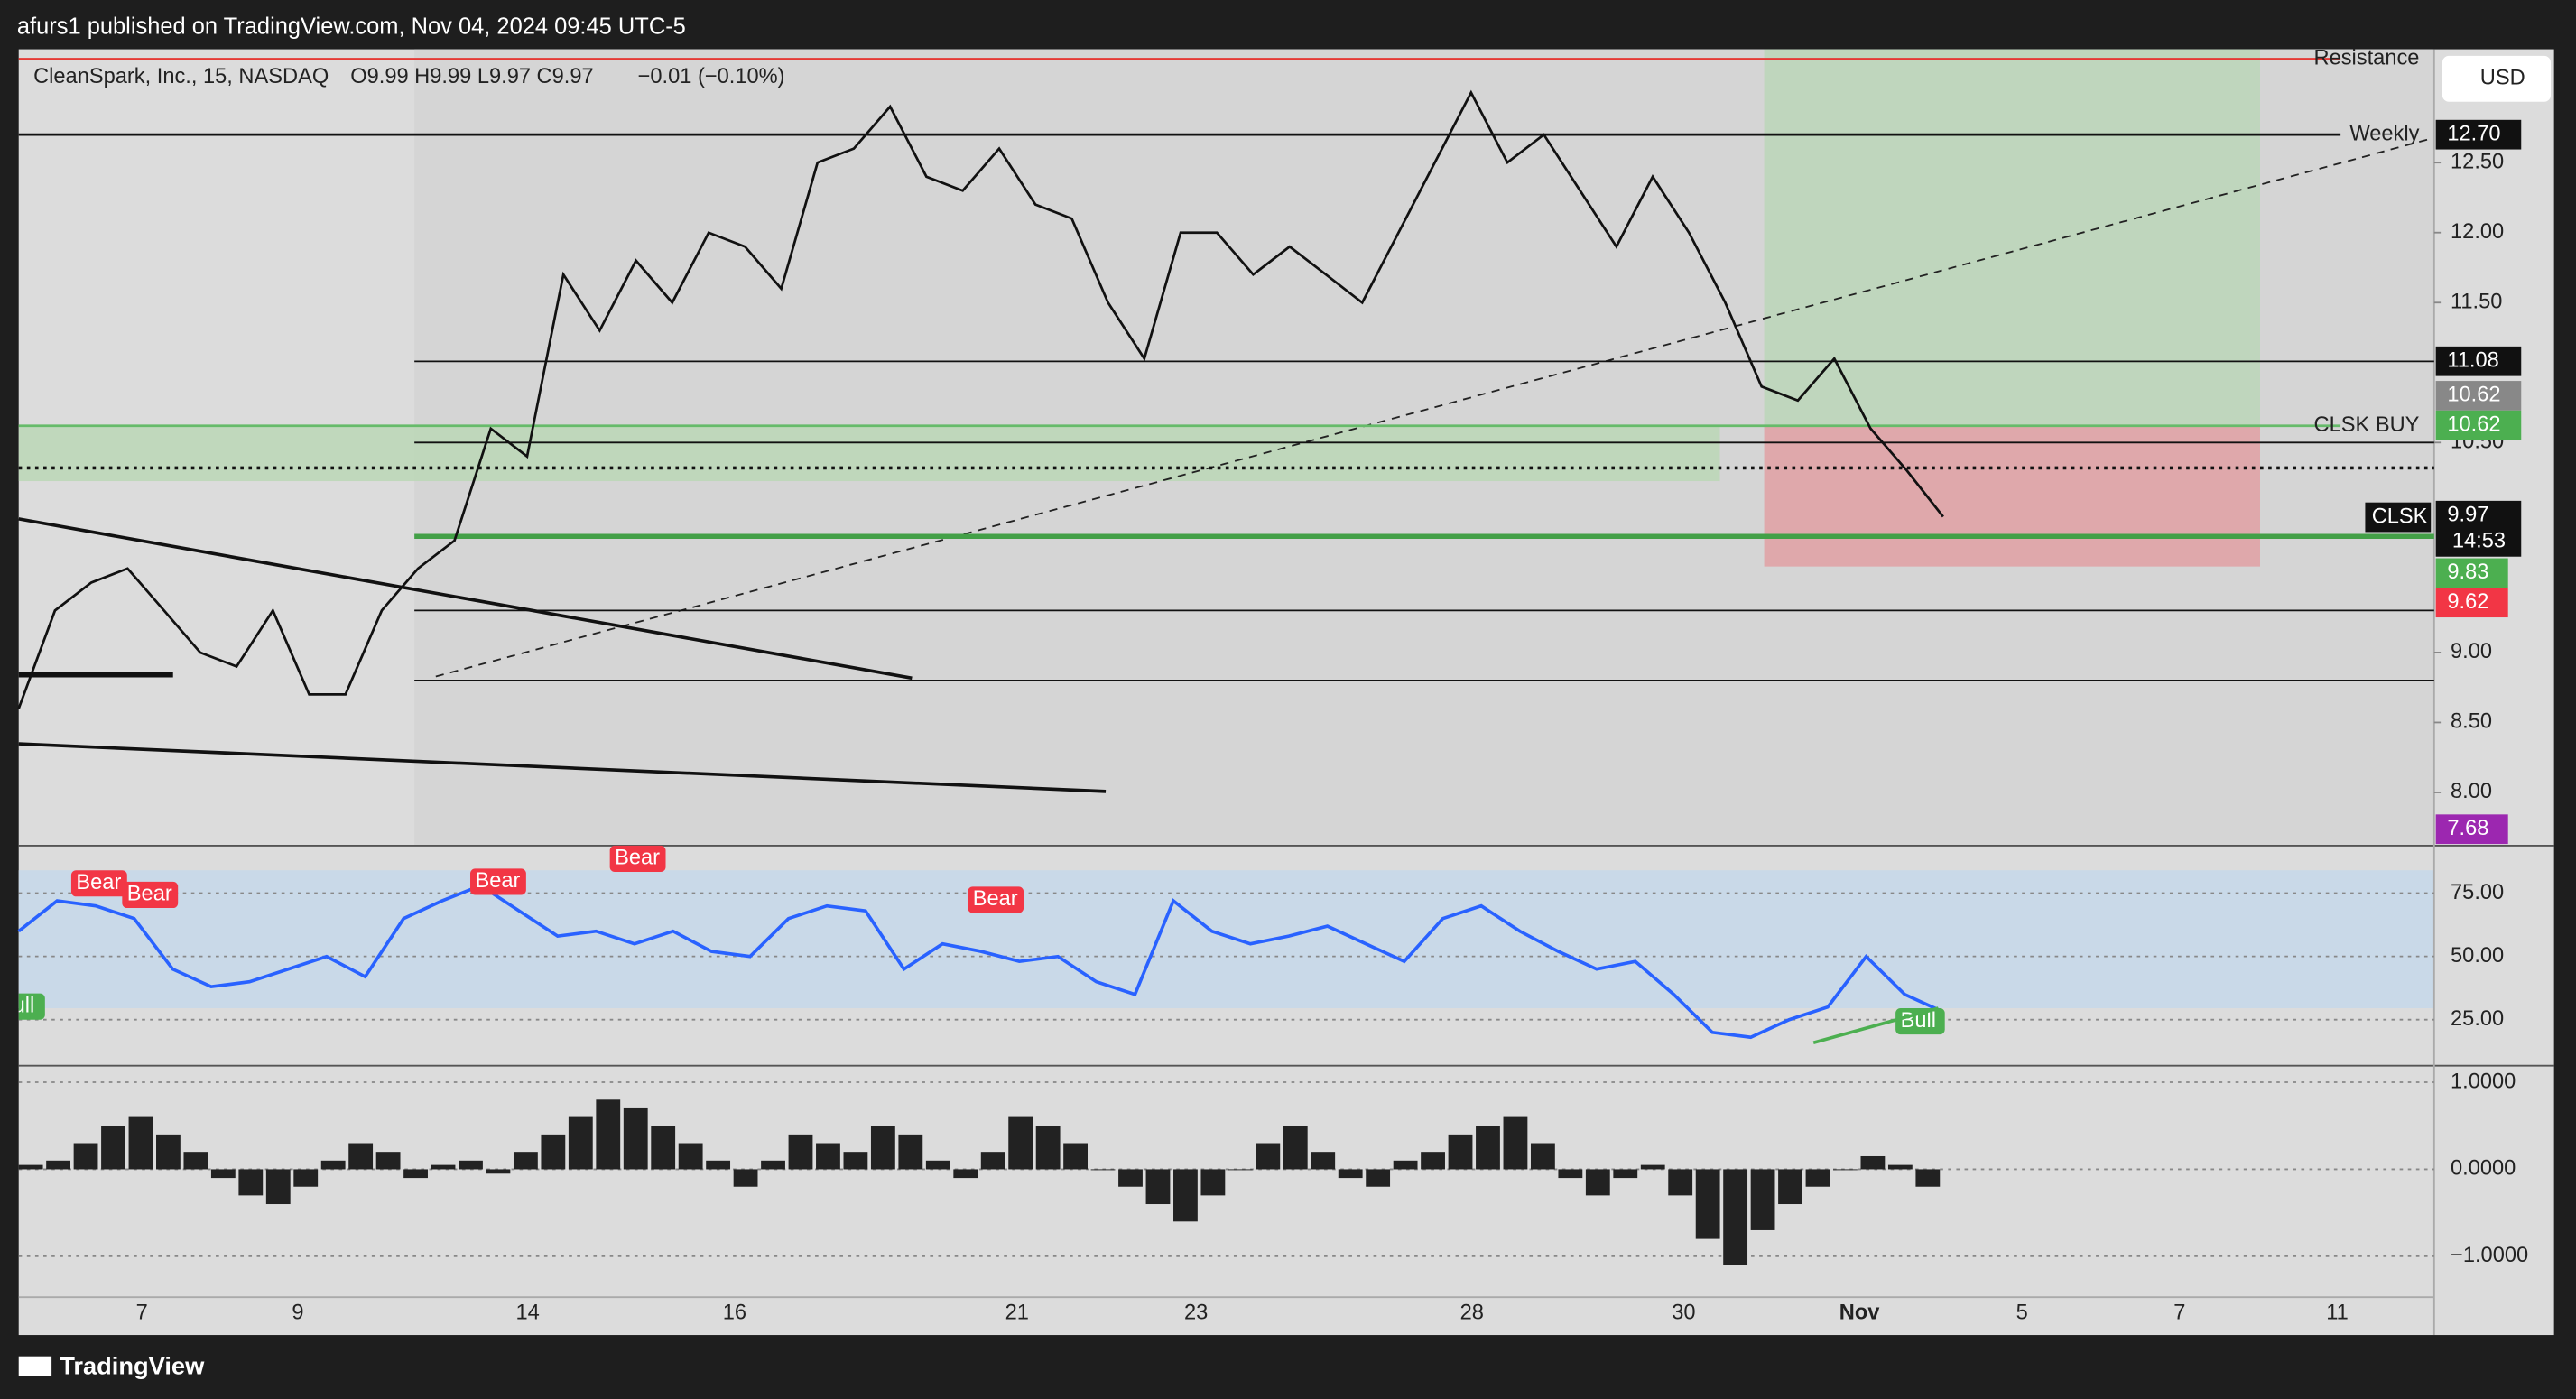 This screenshot has height=1399, width=2576. What do you see at coordinates (2471, 652) in the screenshot?
I see `y-tick-label: 9.00` at bounding box center [2471, 652].